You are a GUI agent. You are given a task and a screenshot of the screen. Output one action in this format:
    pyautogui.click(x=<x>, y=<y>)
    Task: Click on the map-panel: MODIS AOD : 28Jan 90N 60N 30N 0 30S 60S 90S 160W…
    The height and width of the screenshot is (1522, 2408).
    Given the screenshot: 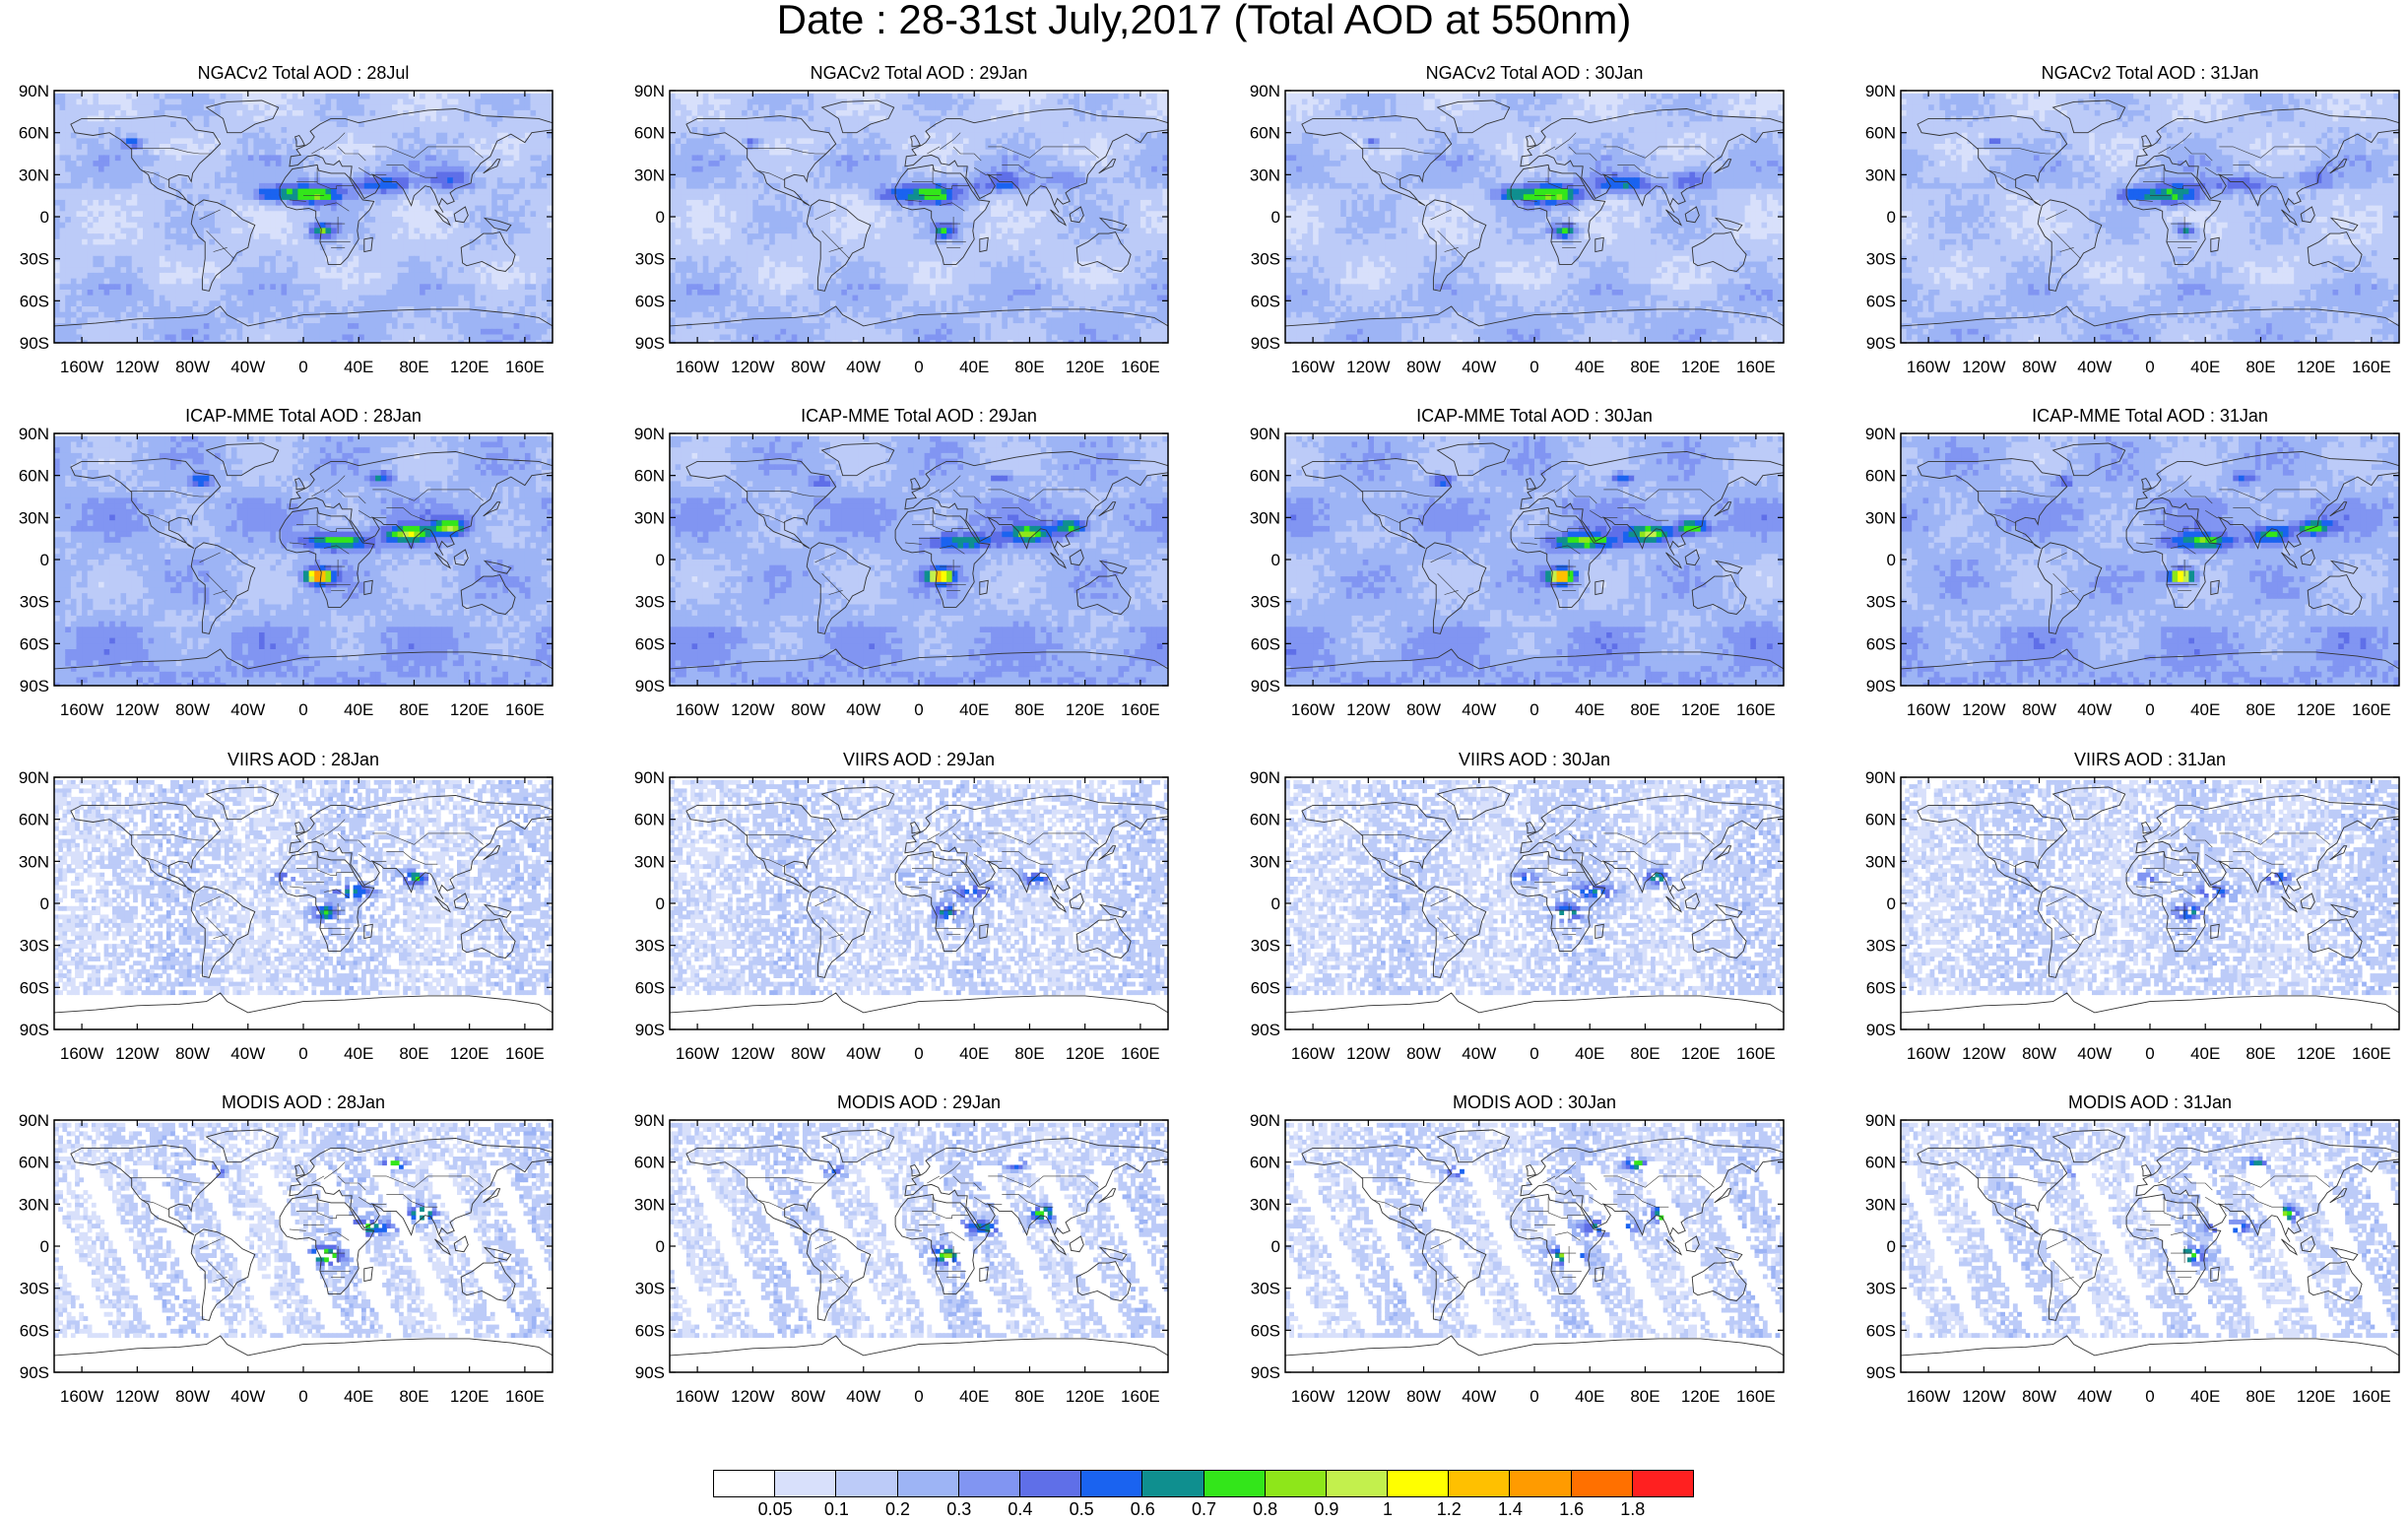 What is the action you would take?
    pyautogui.click(x=310, y=1253)
    